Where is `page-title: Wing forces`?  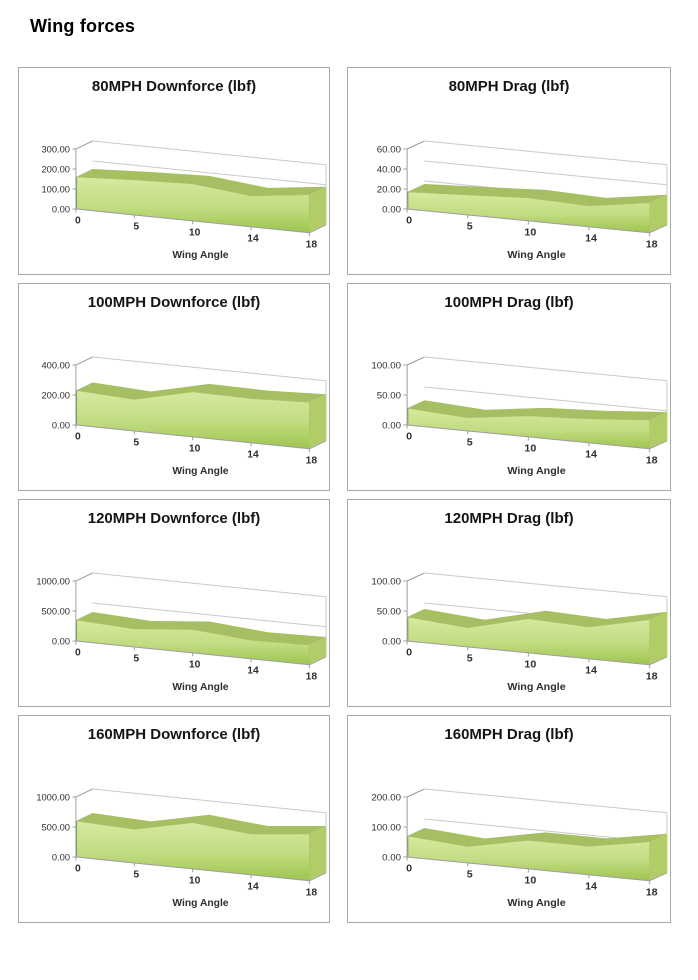 page-title: Wing forces is located at coordinates (83, 26).